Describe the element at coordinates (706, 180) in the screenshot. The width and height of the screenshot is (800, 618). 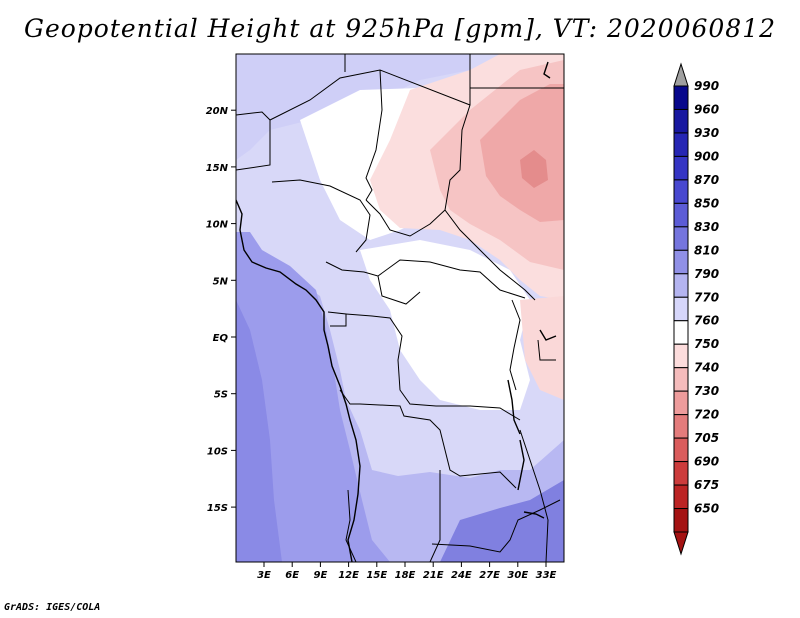
I see `colorbar-label: 870` at that location.